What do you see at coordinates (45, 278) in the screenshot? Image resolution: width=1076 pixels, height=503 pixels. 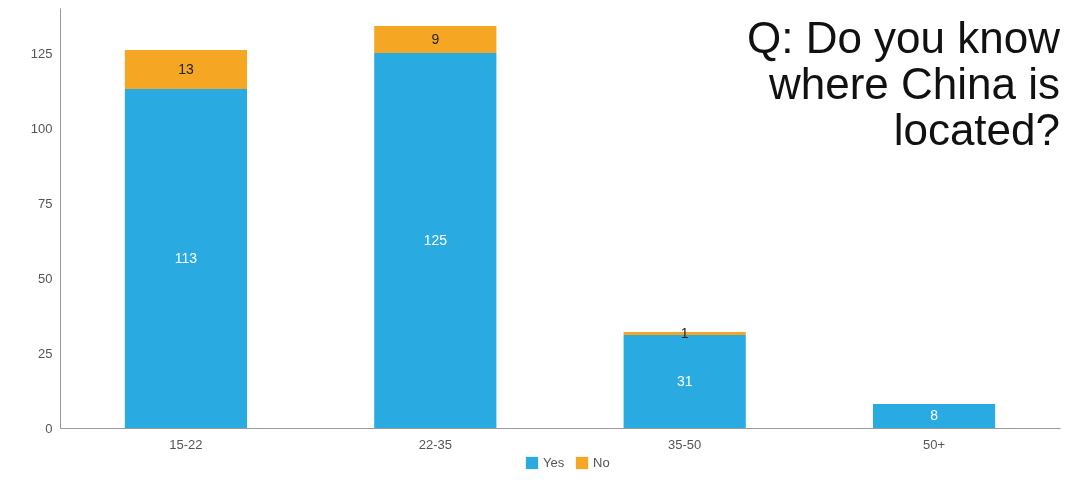 I see `y-tick-label: 50` at bounding box center [45, 278].